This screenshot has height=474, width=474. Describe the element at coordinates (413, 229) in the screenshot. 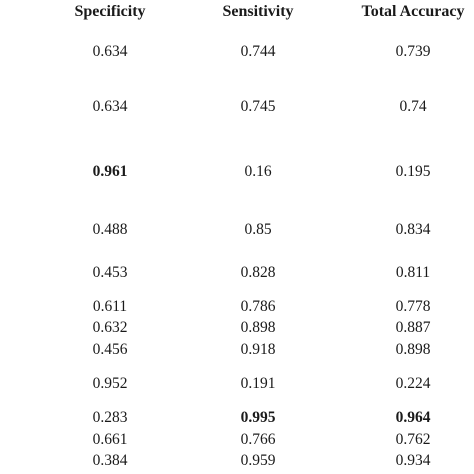

I see `table-cell: 0.834` at that location.